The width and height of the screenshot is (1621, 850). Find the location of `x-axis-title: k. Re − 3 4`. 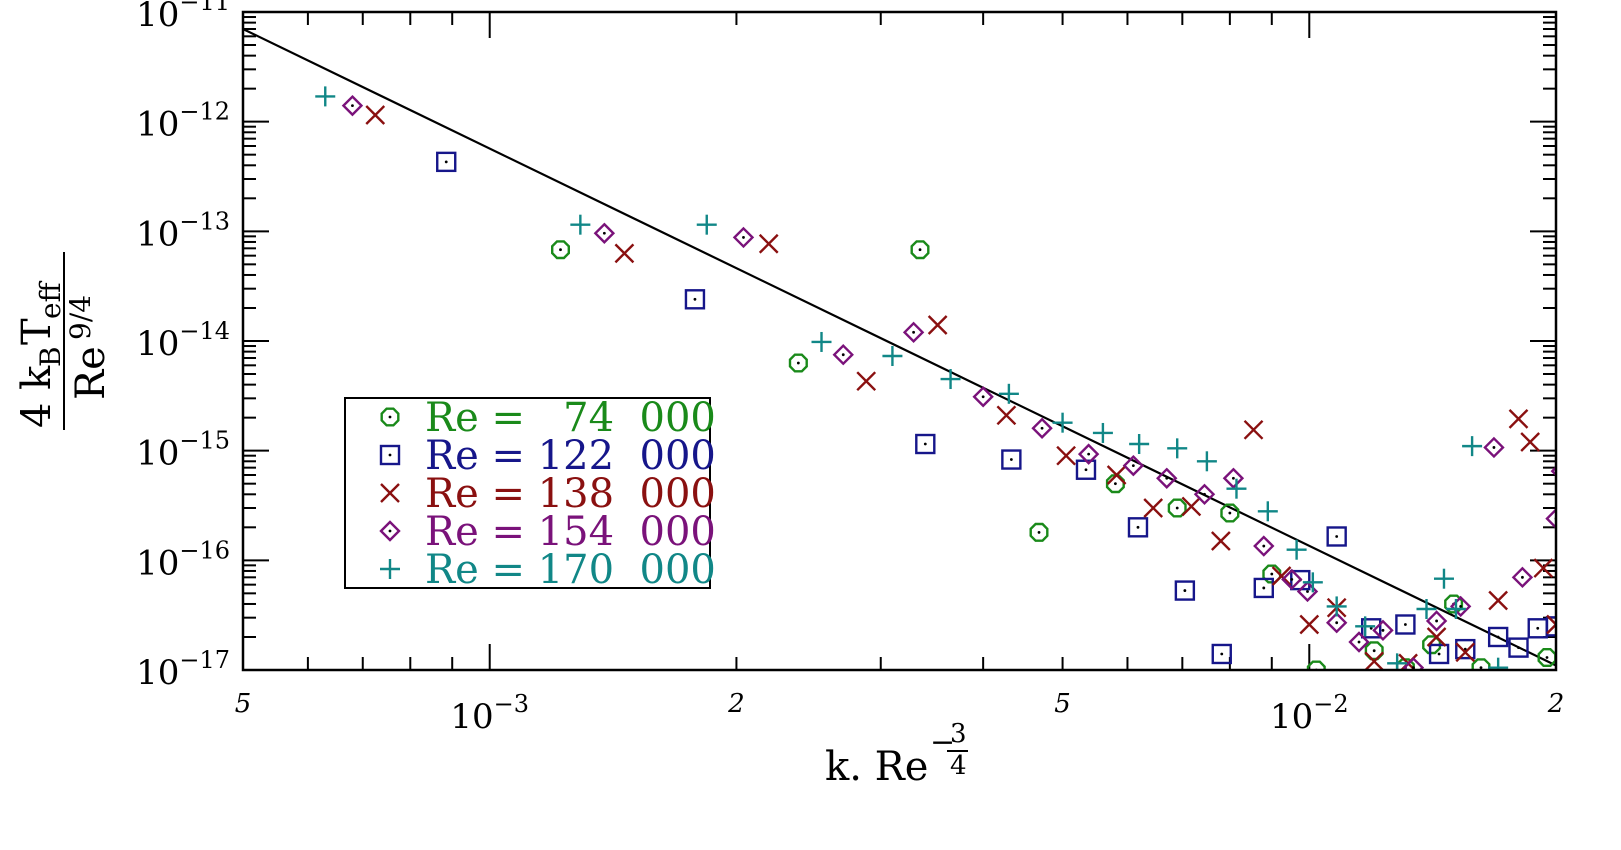

x-axis-title: k. Re − 3 4 is located at coordinates (896, 754).